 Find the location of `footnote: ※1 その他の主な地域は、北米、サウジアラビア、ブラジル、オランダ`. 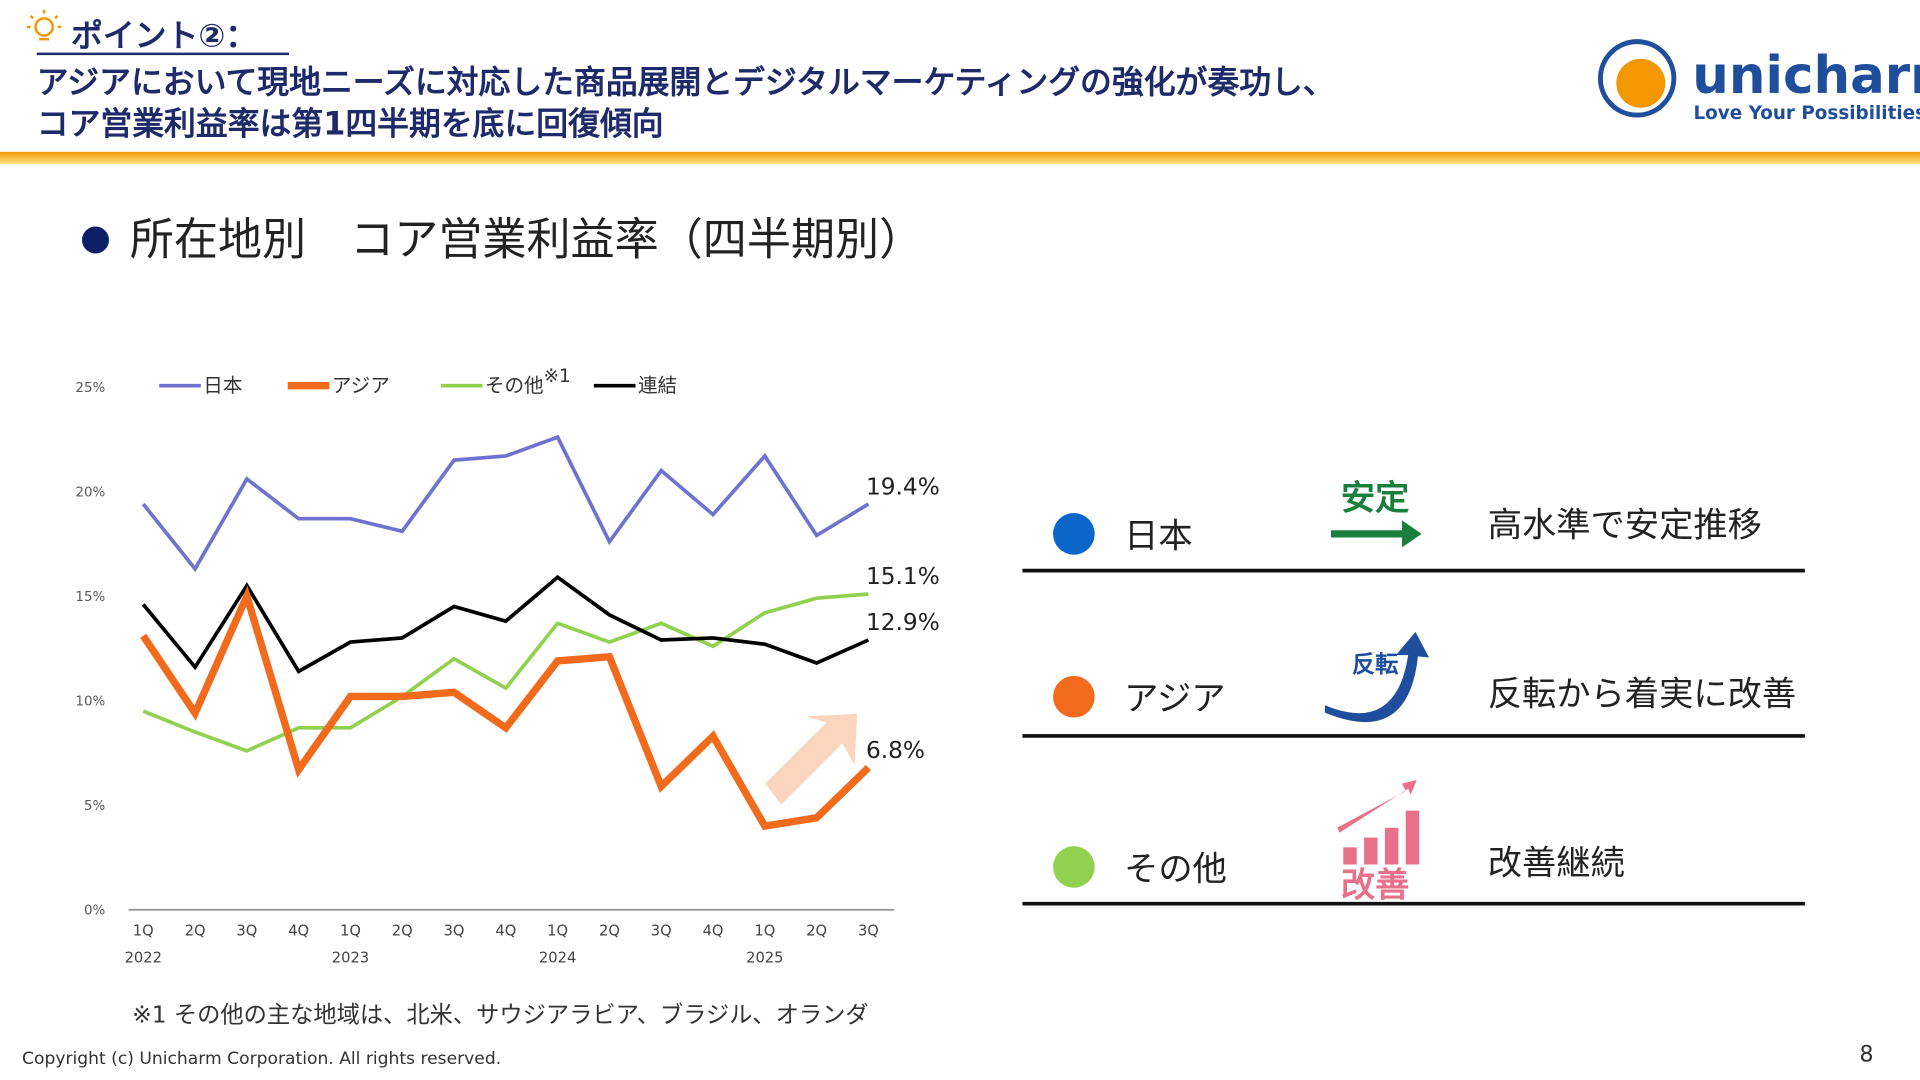

footnote: ※1 その他の主な地域は、北米、サウジアラビア、ブラジル、オランダ is located at coordinates (500, 1014).